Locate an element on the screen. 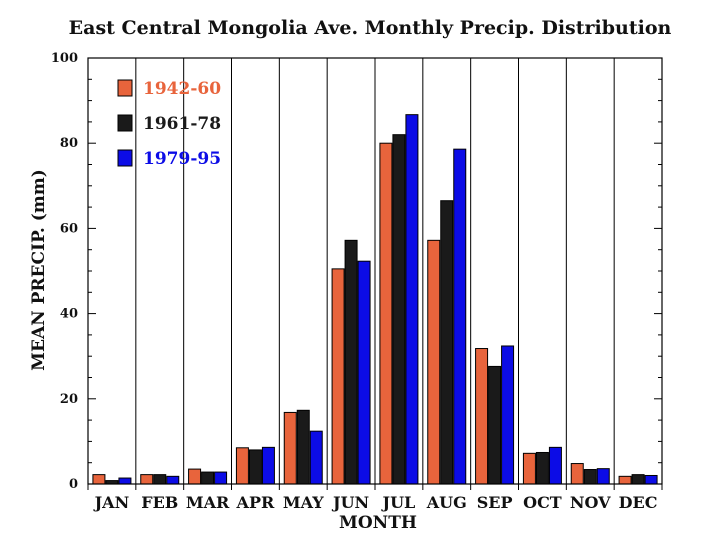 The height and width of the screenshot is (553, 713). x-tick-label-feb: FEB is located at coordinates (159, 502).